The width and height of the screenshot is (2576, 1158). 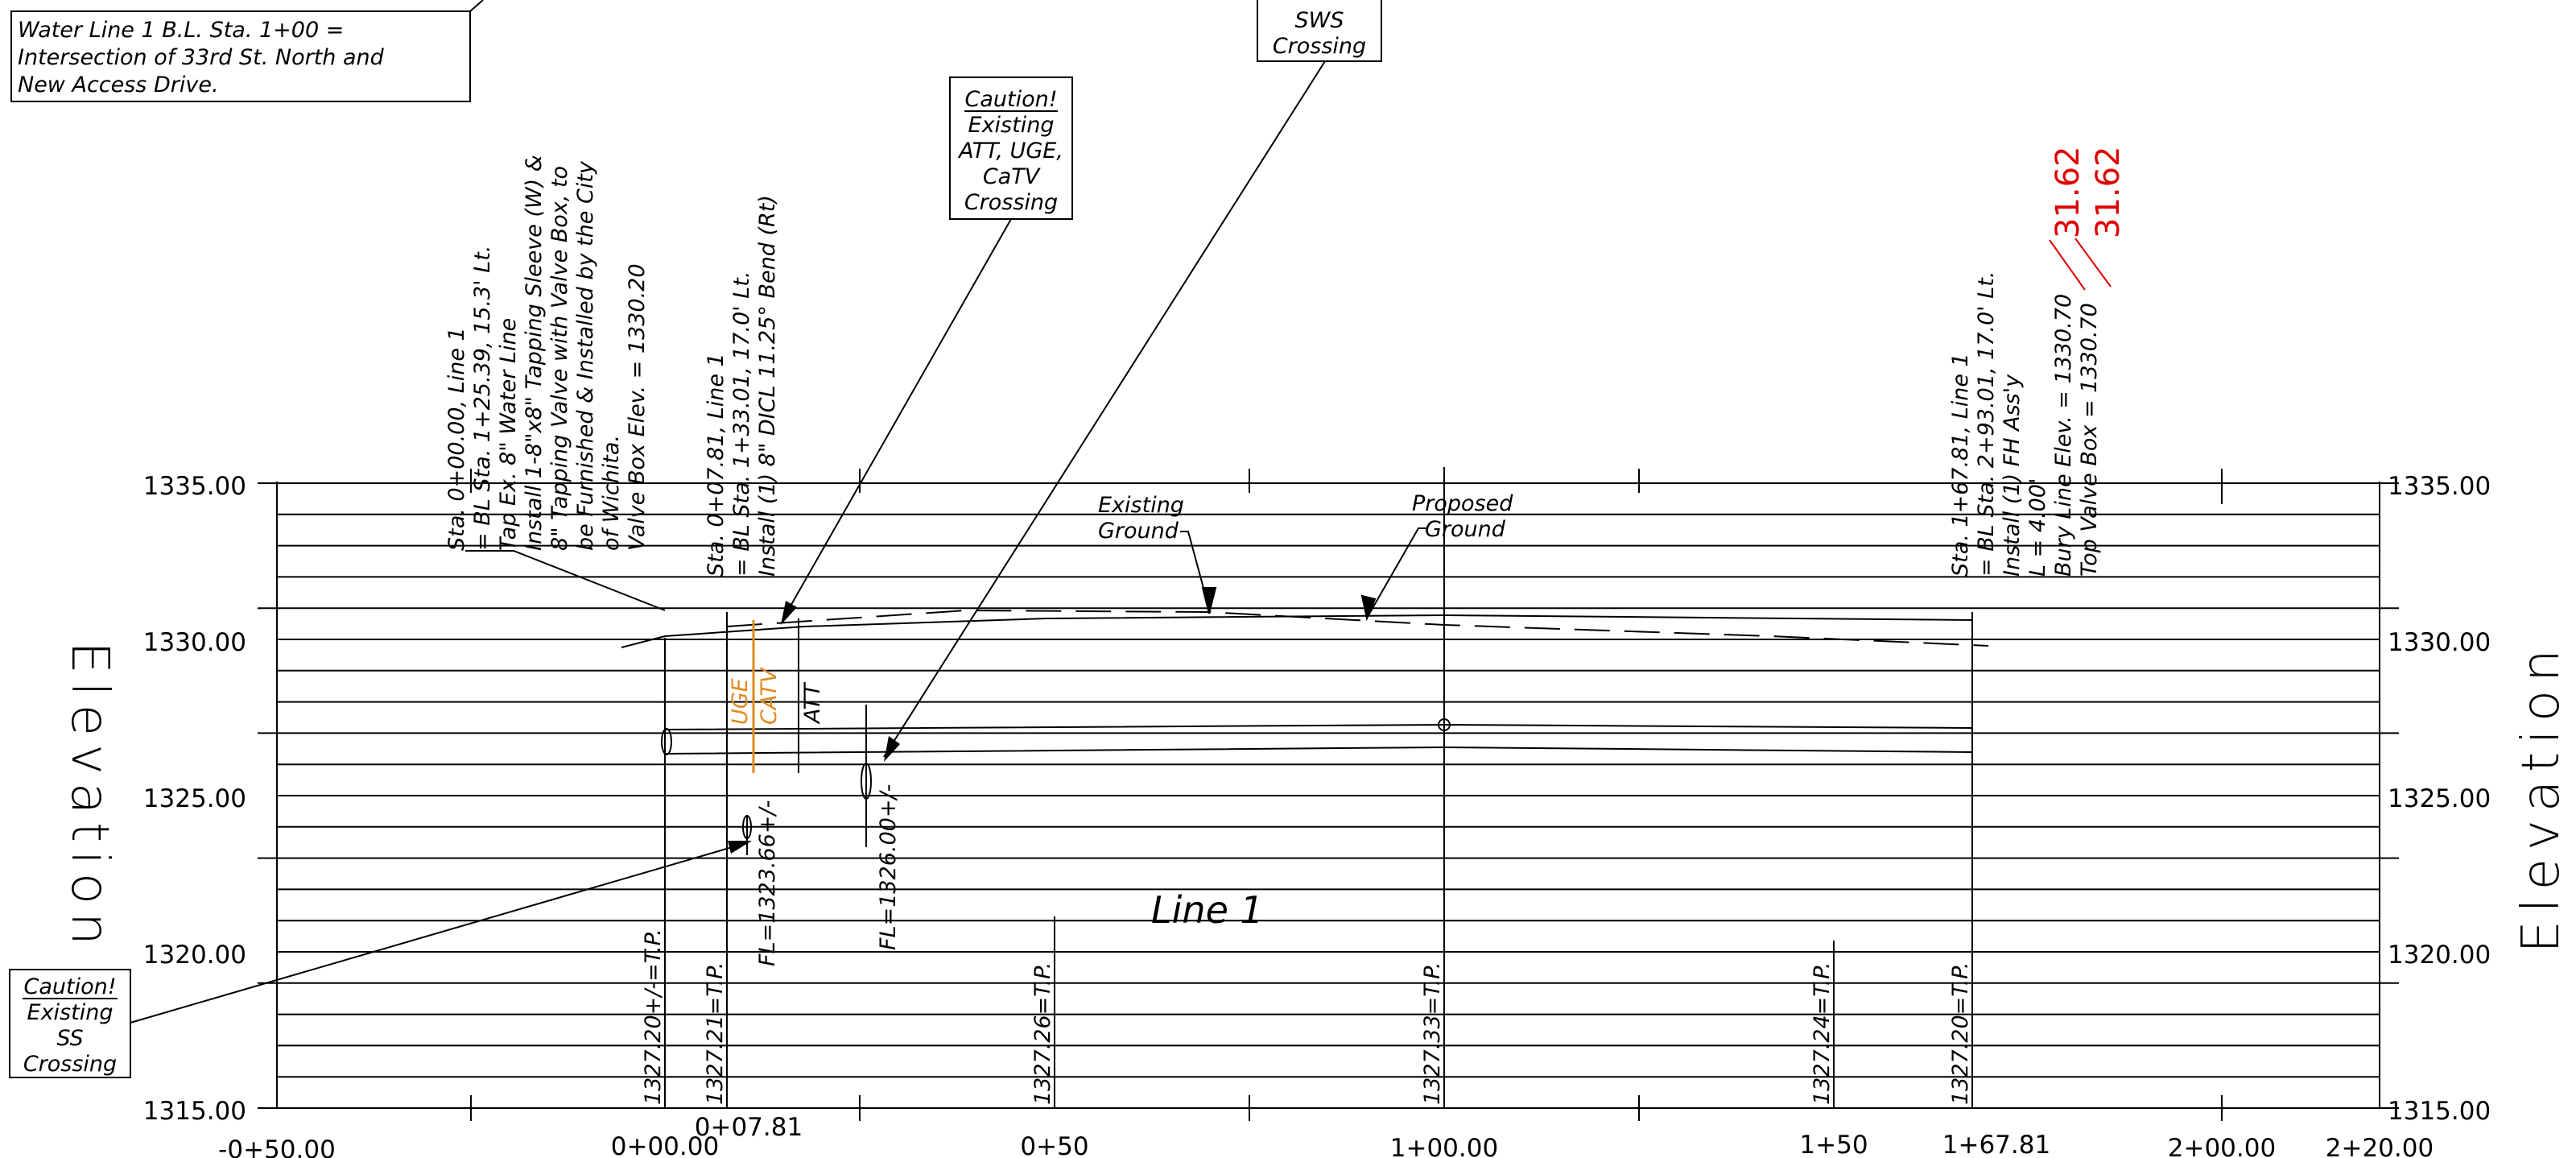 I want to click on att-label: ATT, so click(x=812, y=703).